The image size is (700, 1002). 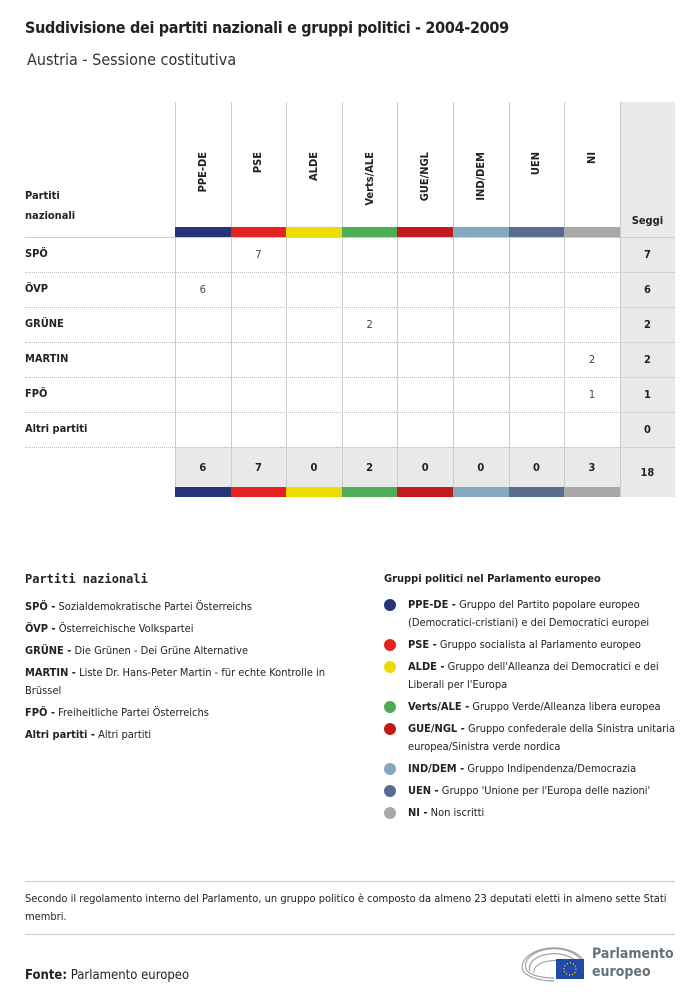 I want to click on legend-desc: Freiheitliche Partei Österreichs, so click(x=133, y=712).